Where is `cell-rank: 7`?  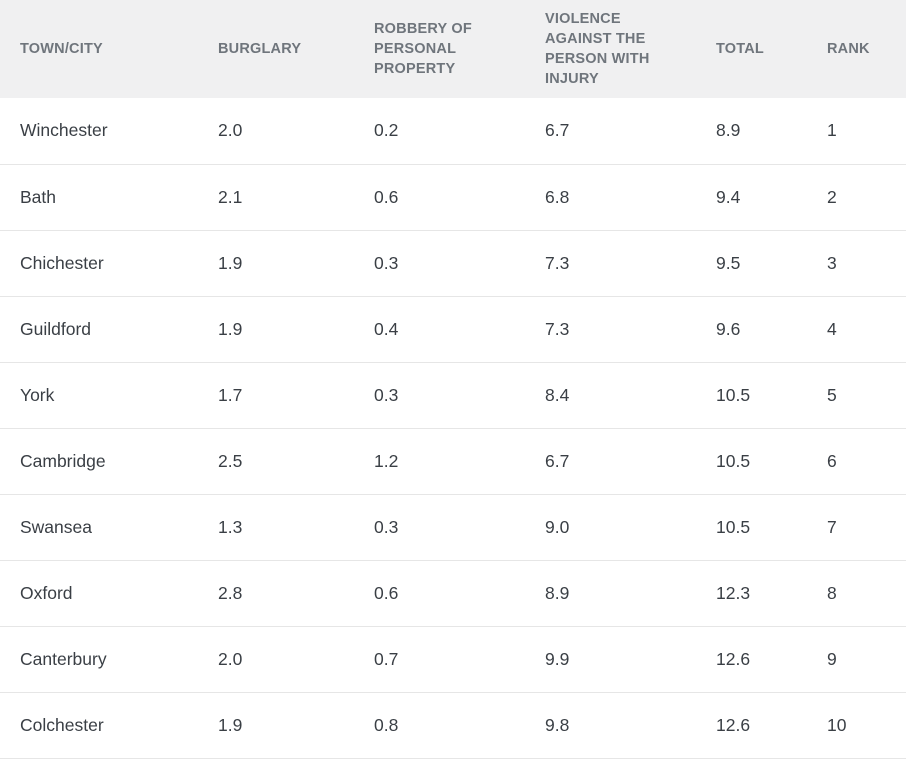 cell-rank: 7 is located at coordinates (832, 526).